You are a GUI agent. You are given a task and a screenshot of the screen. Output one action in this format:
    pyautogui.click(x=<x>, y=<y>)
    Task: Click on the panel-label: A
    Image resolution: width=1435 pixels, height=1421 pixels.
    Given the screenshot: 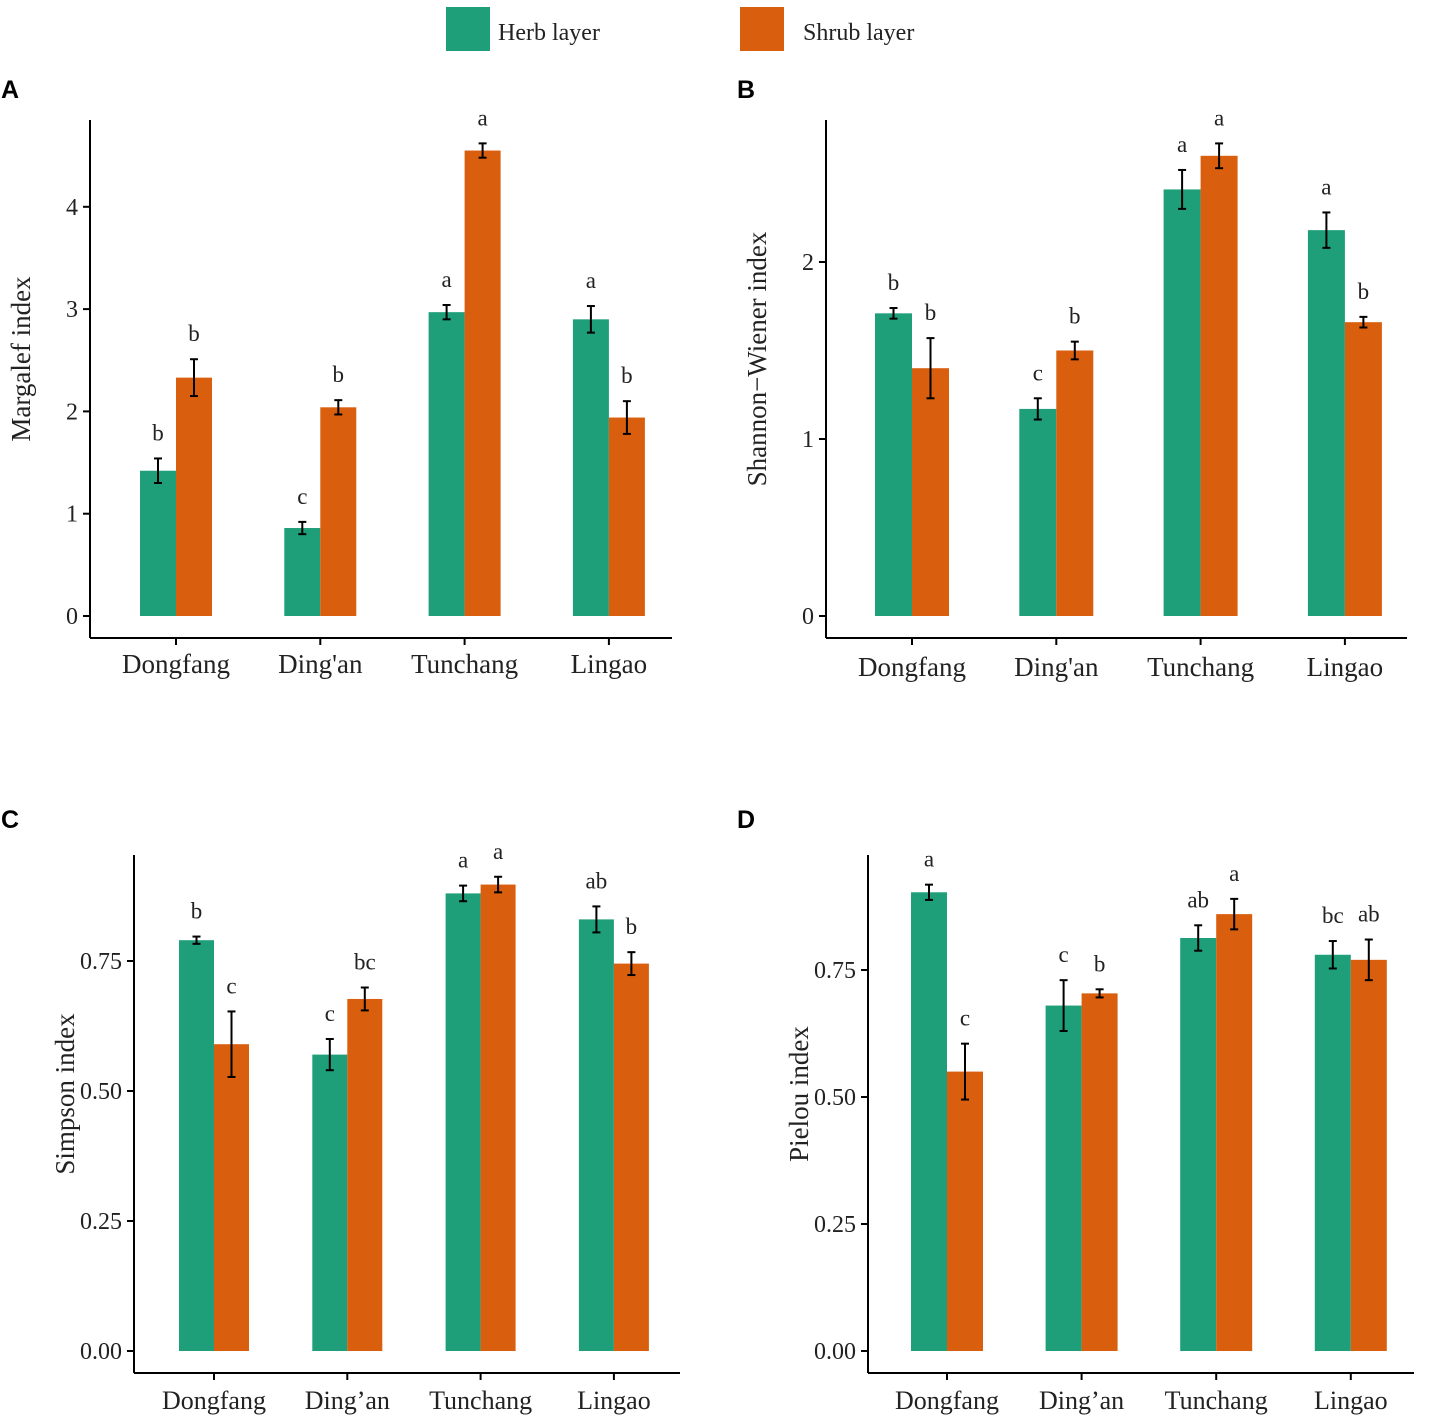 What is the action you would take?
    pyautogui.click(x=10, y=90)
    